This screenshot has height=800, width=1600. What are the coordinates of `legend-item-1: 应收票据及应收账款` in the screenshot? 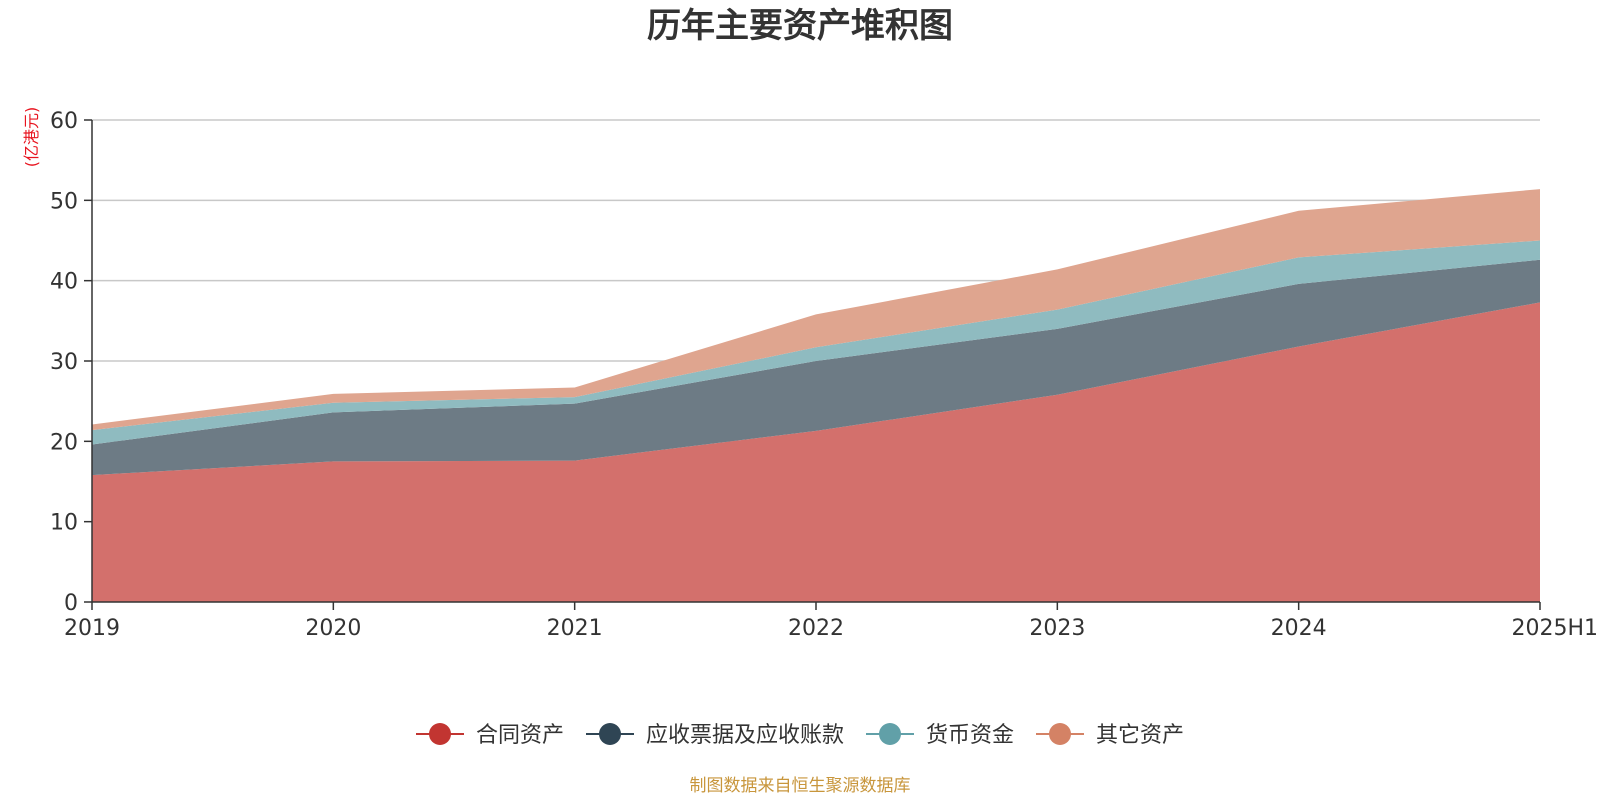 It's located at (715, 735).